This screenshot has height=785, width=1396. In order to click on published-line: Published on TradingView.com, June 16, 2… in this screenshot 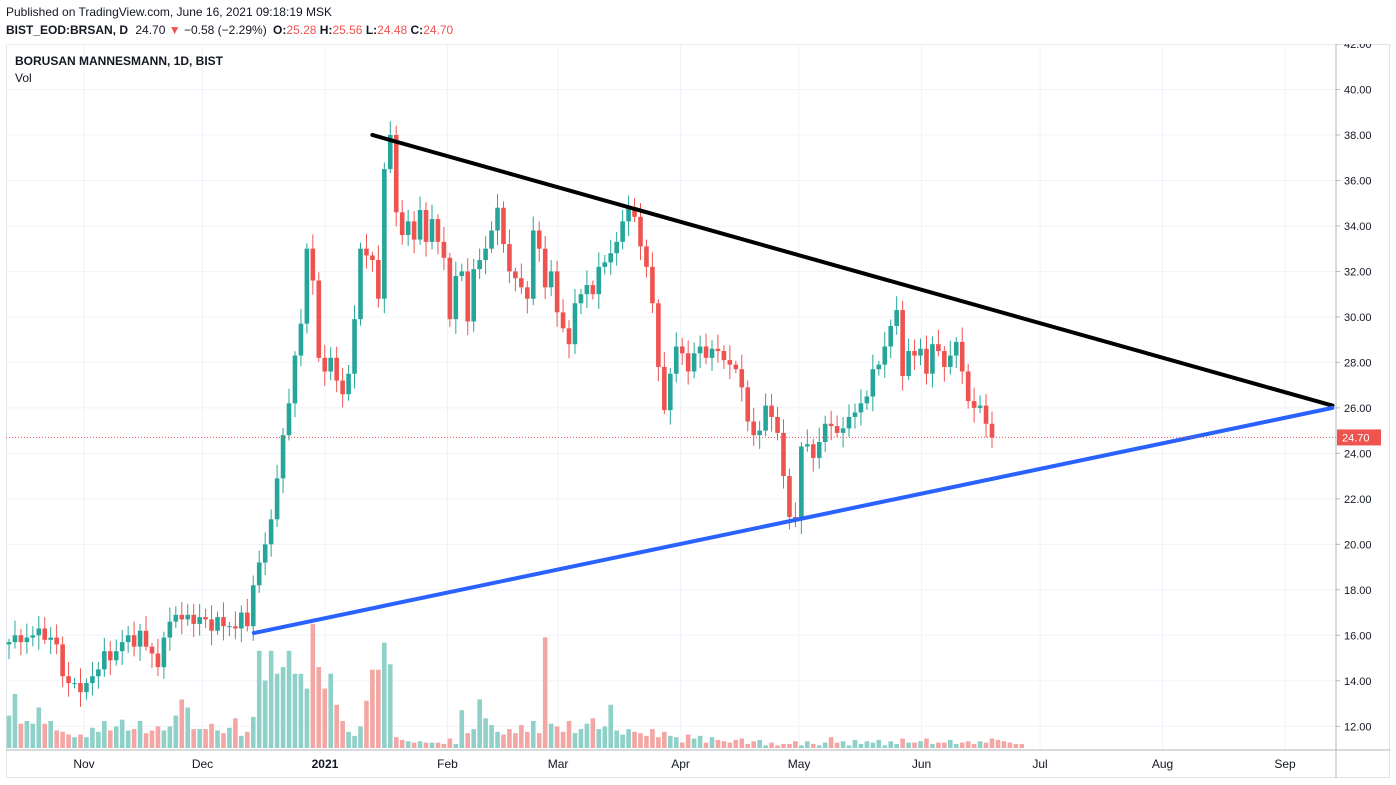, I will do `click(169, 12)`.